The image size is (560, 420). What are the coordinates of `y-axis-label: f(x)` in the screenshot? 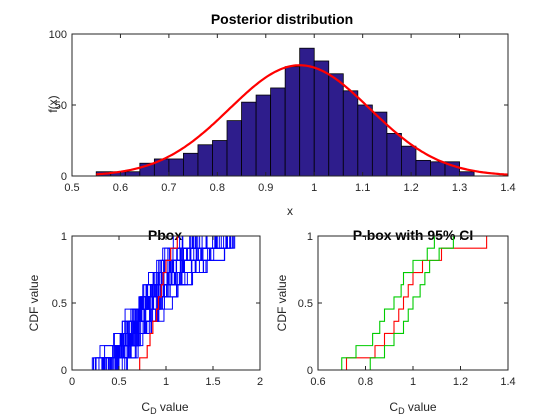 It's located at (53, 103).